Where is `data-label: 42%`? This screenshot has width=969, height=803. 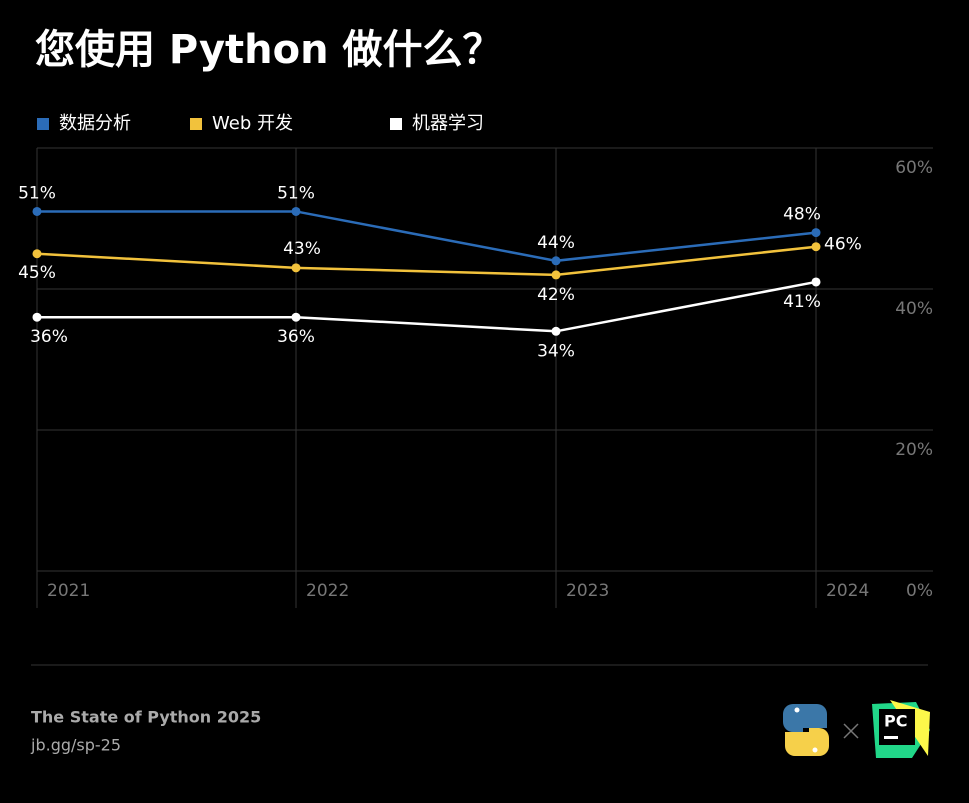 data-label: 42% is located at coordinates (556, 295).